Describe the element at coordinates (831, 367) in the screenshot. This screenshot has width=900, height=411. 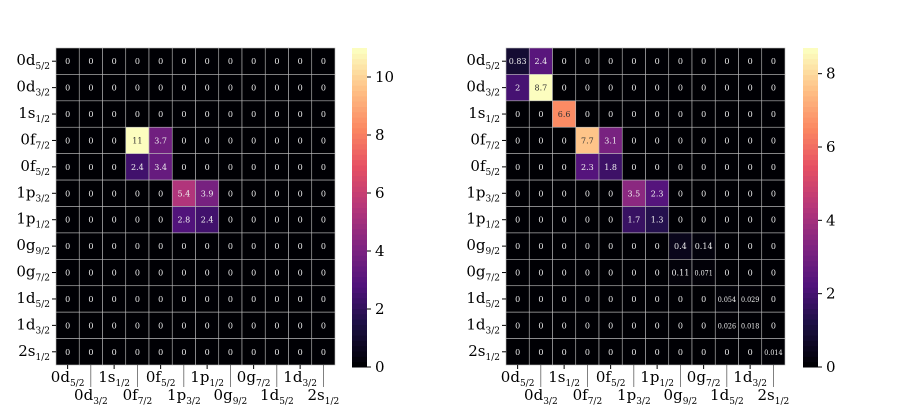
I see `colorbar-tick-label: 0` at that location.